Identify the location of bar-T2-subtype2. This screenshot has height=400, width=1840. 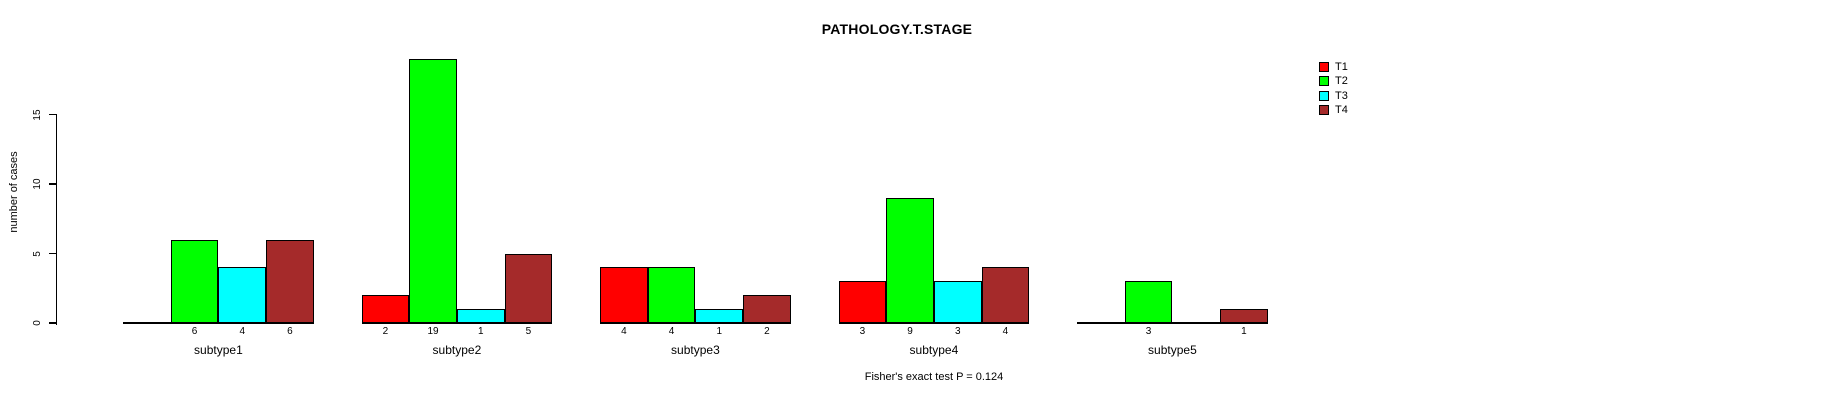
(433, 190).